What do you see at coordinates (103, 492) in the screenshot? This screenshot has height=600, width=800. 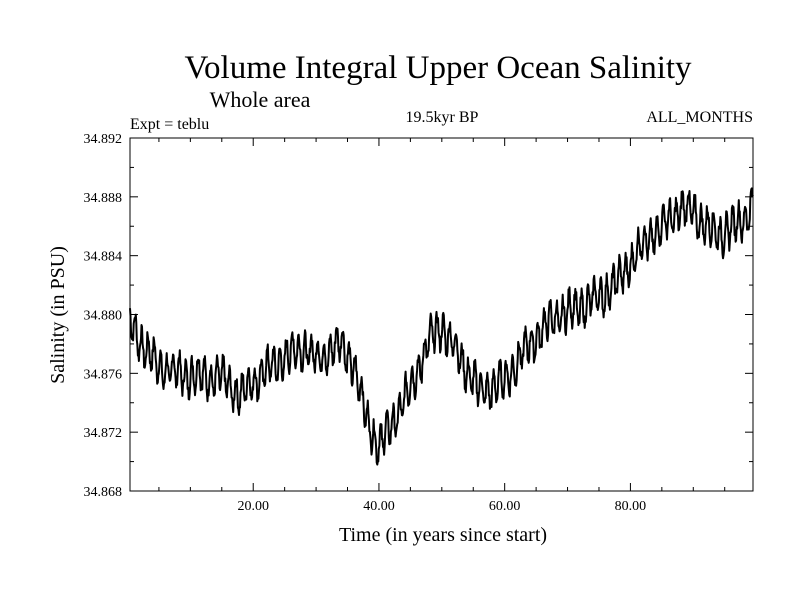 I see `y-tick-label: 34.868` at bounding box center [103, 492].